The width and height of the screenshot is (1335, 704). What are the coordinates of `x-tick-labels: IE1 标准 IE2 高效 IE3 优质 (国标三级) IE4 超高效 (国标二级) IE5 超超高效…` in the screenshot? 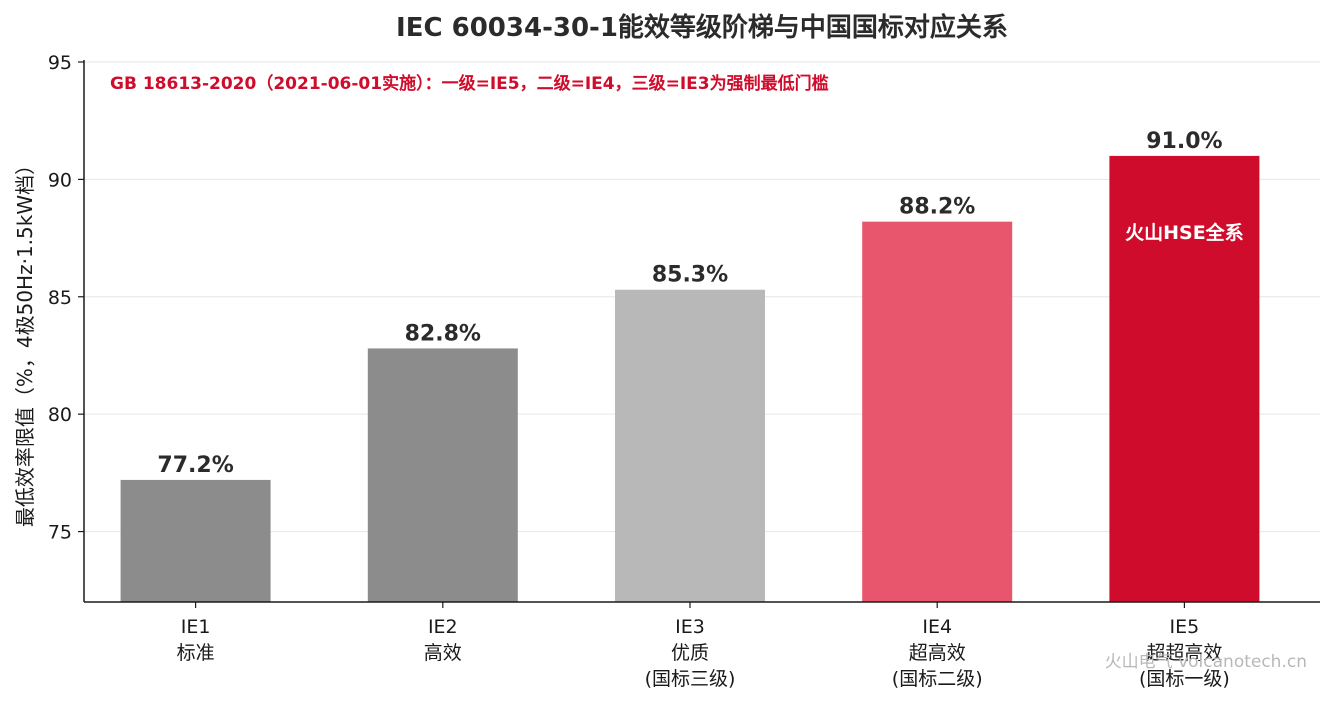 It's located at (703, 646).